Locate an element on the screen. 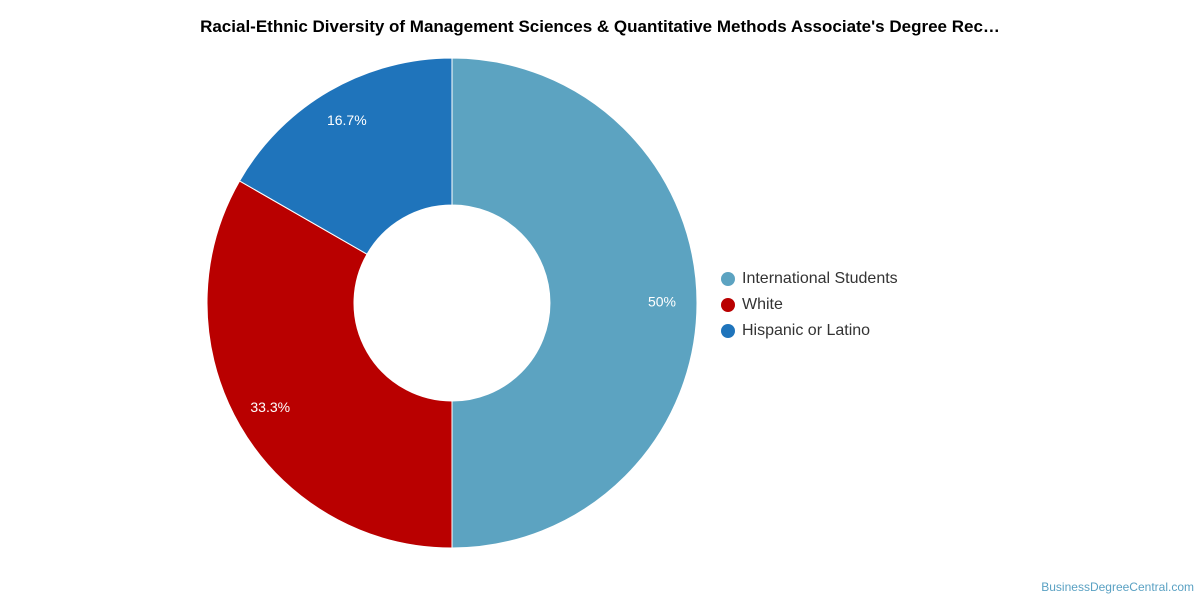 The width and height of the screenshot is (1200, 600). legend-label: White is located at coordinates (762, 304).